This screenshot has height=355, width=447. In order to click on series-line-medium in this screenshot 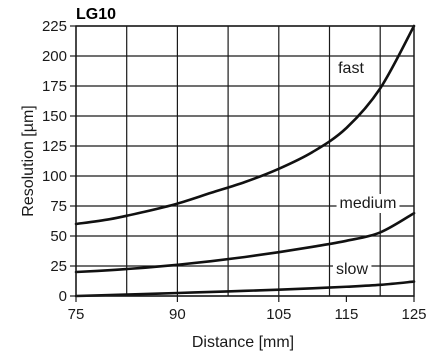, I will do `click(245, 242)`.